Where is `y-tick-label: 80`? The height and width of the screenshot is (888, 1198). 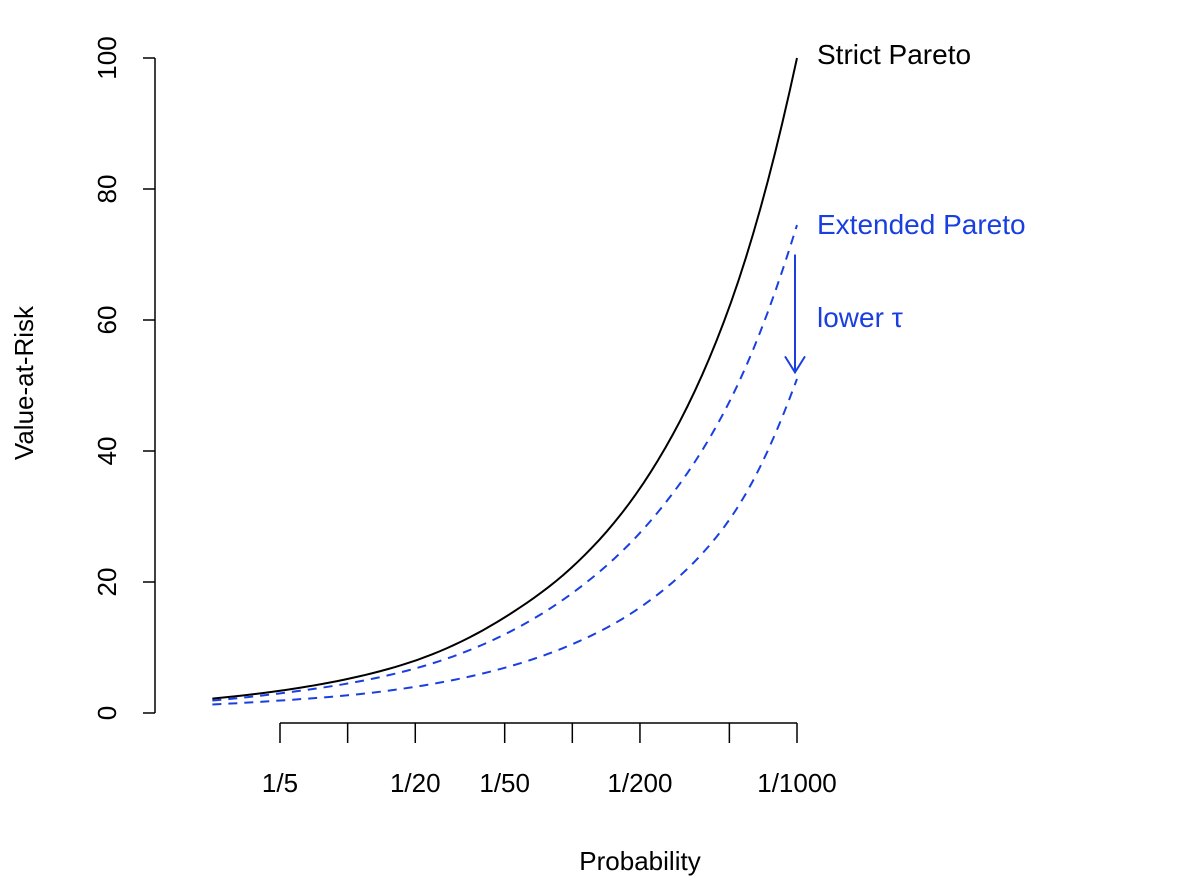 y-tick-label: 80 is located at coordinates (107, 189).